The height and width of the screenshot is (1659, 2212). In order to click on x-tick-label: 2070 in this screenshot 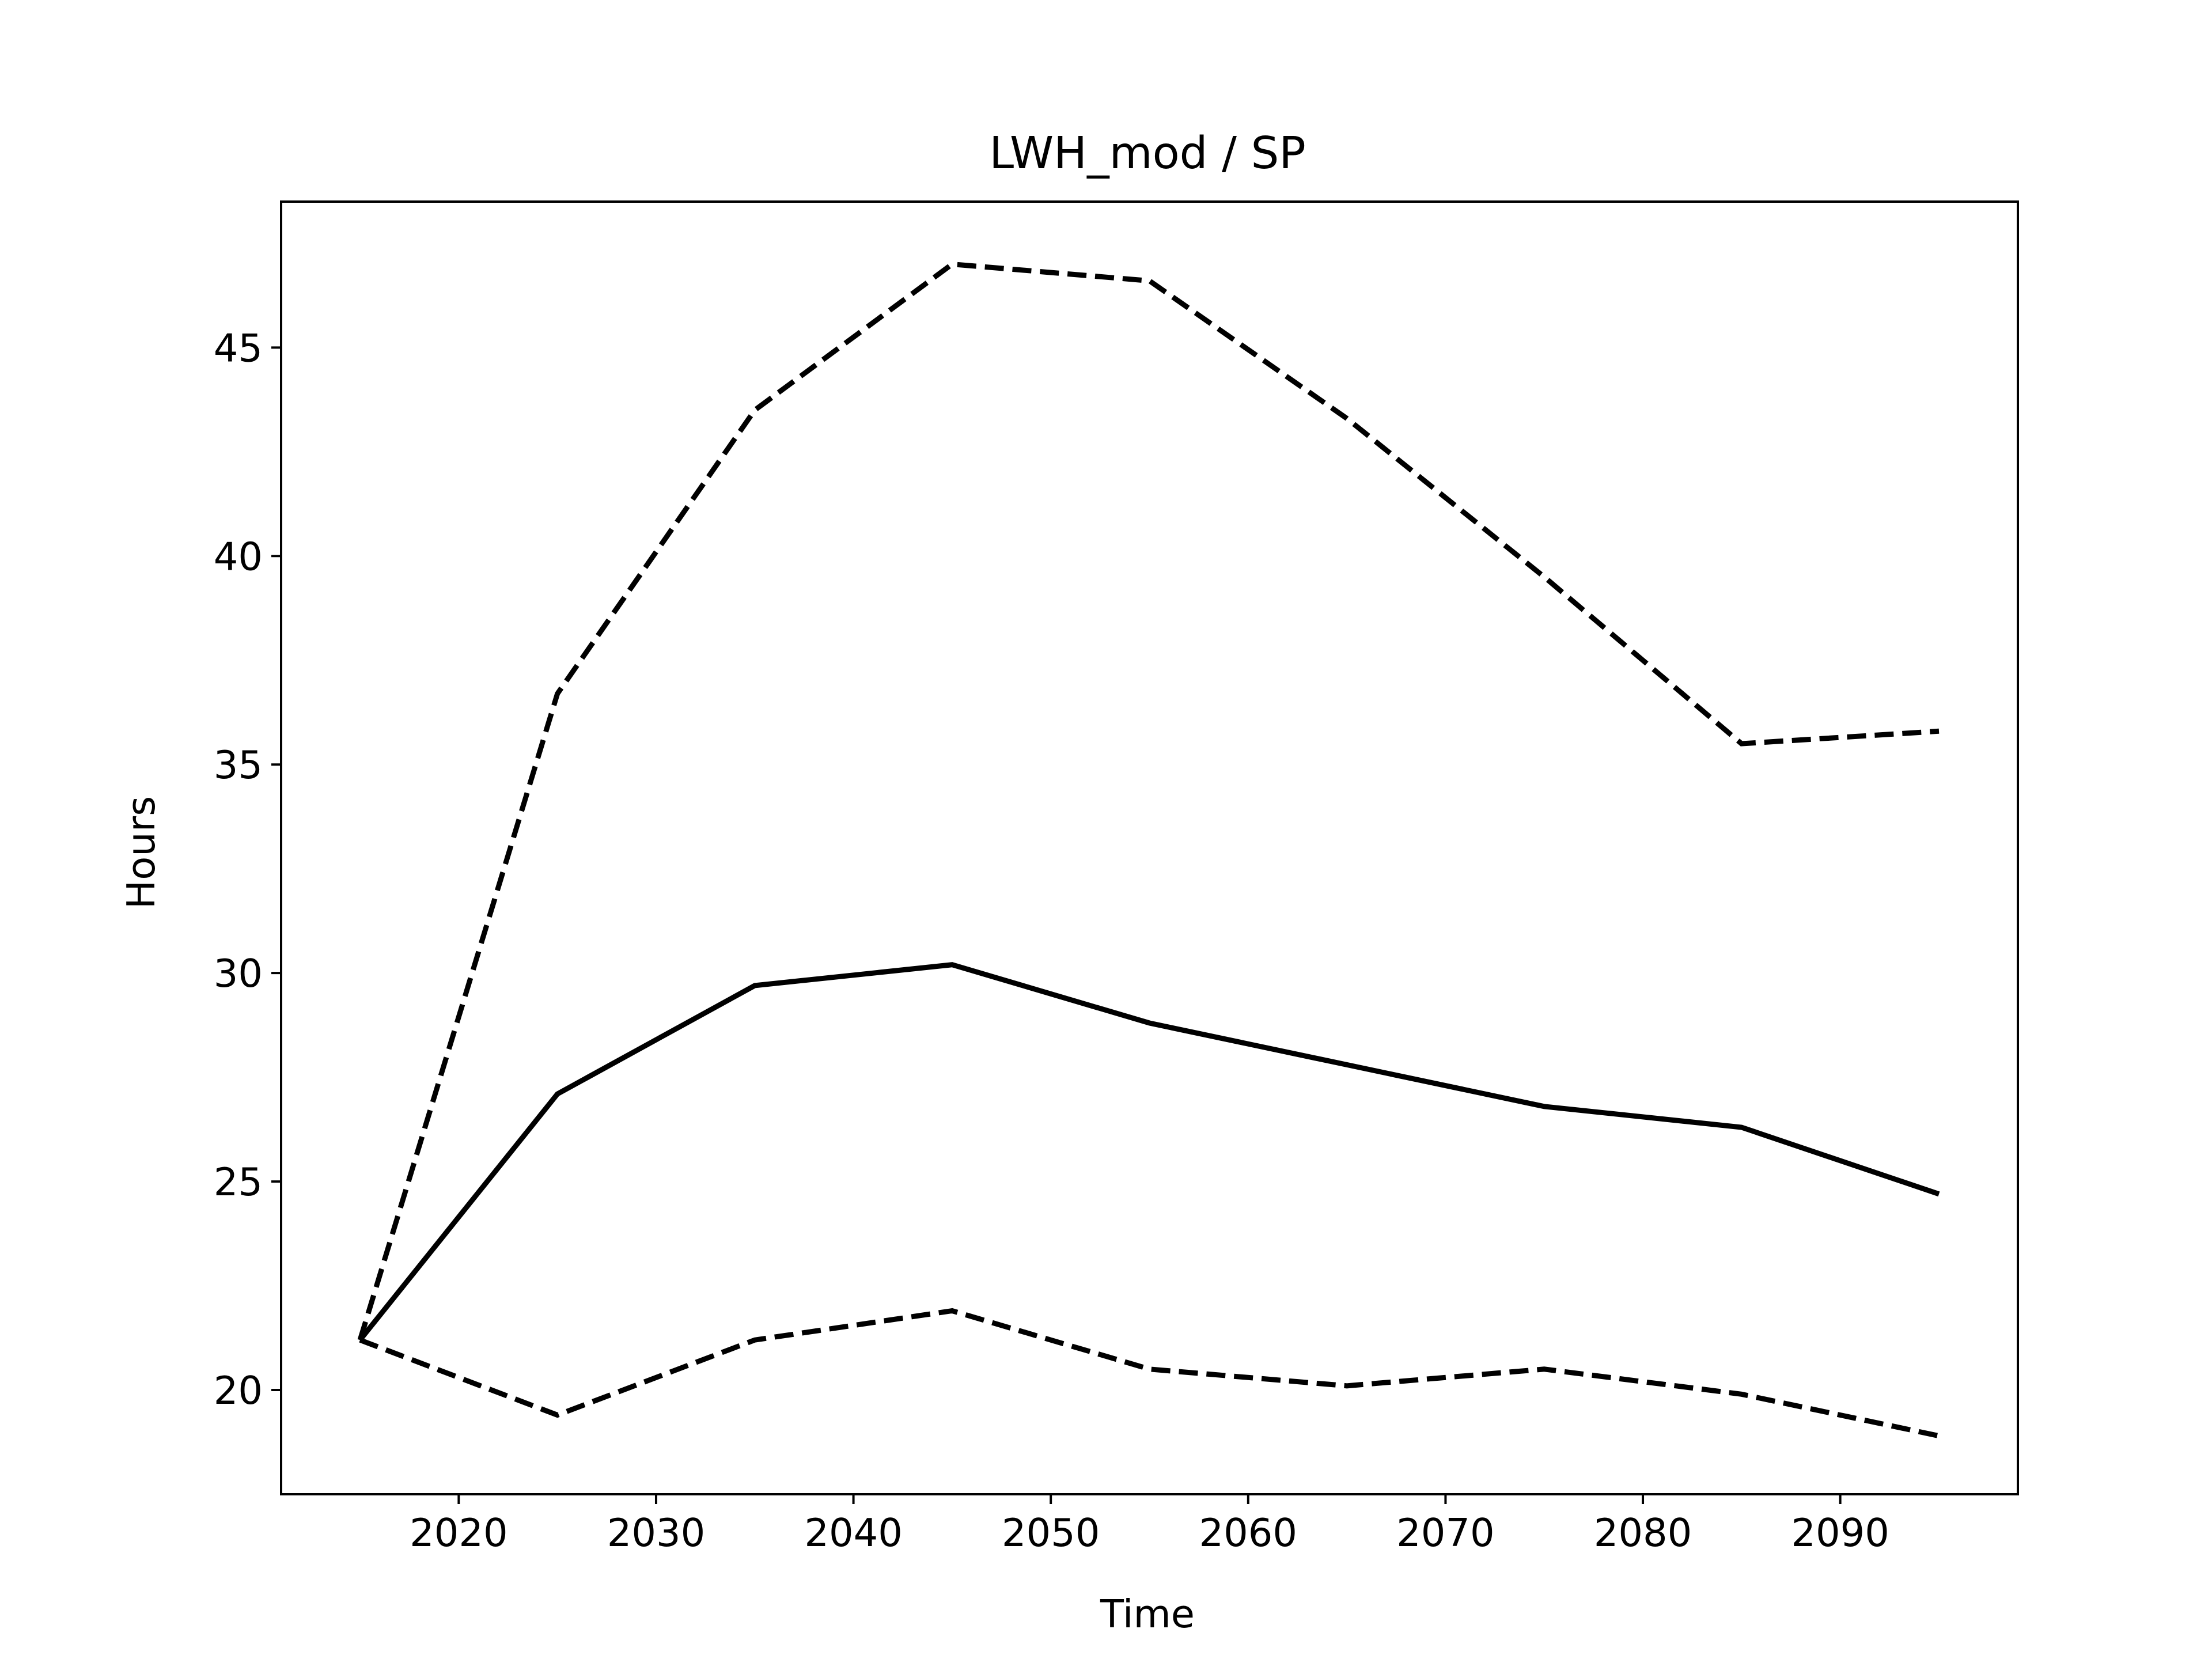, I will do `click(1445, 1532)`.